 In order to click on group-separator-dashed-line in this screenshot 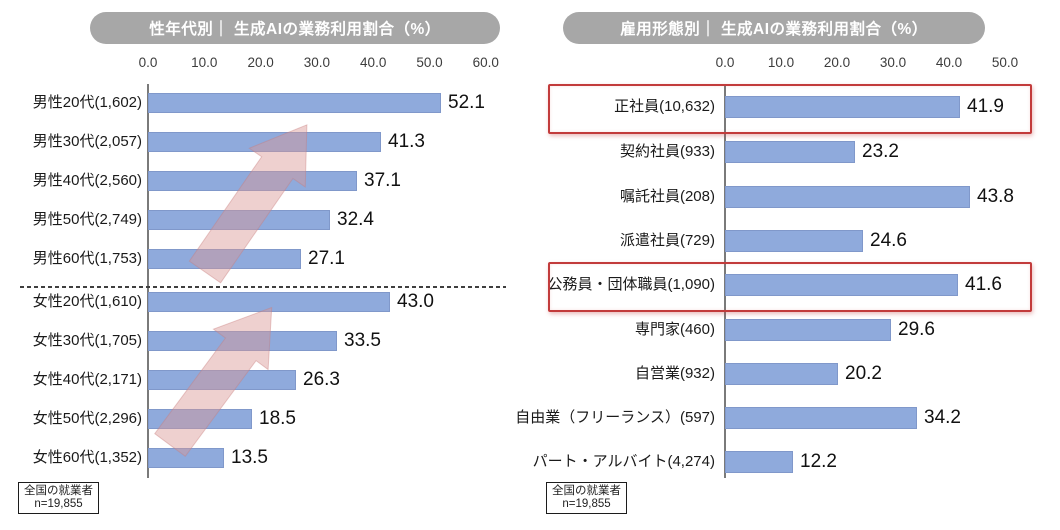, I will do `click(263, 287)`.